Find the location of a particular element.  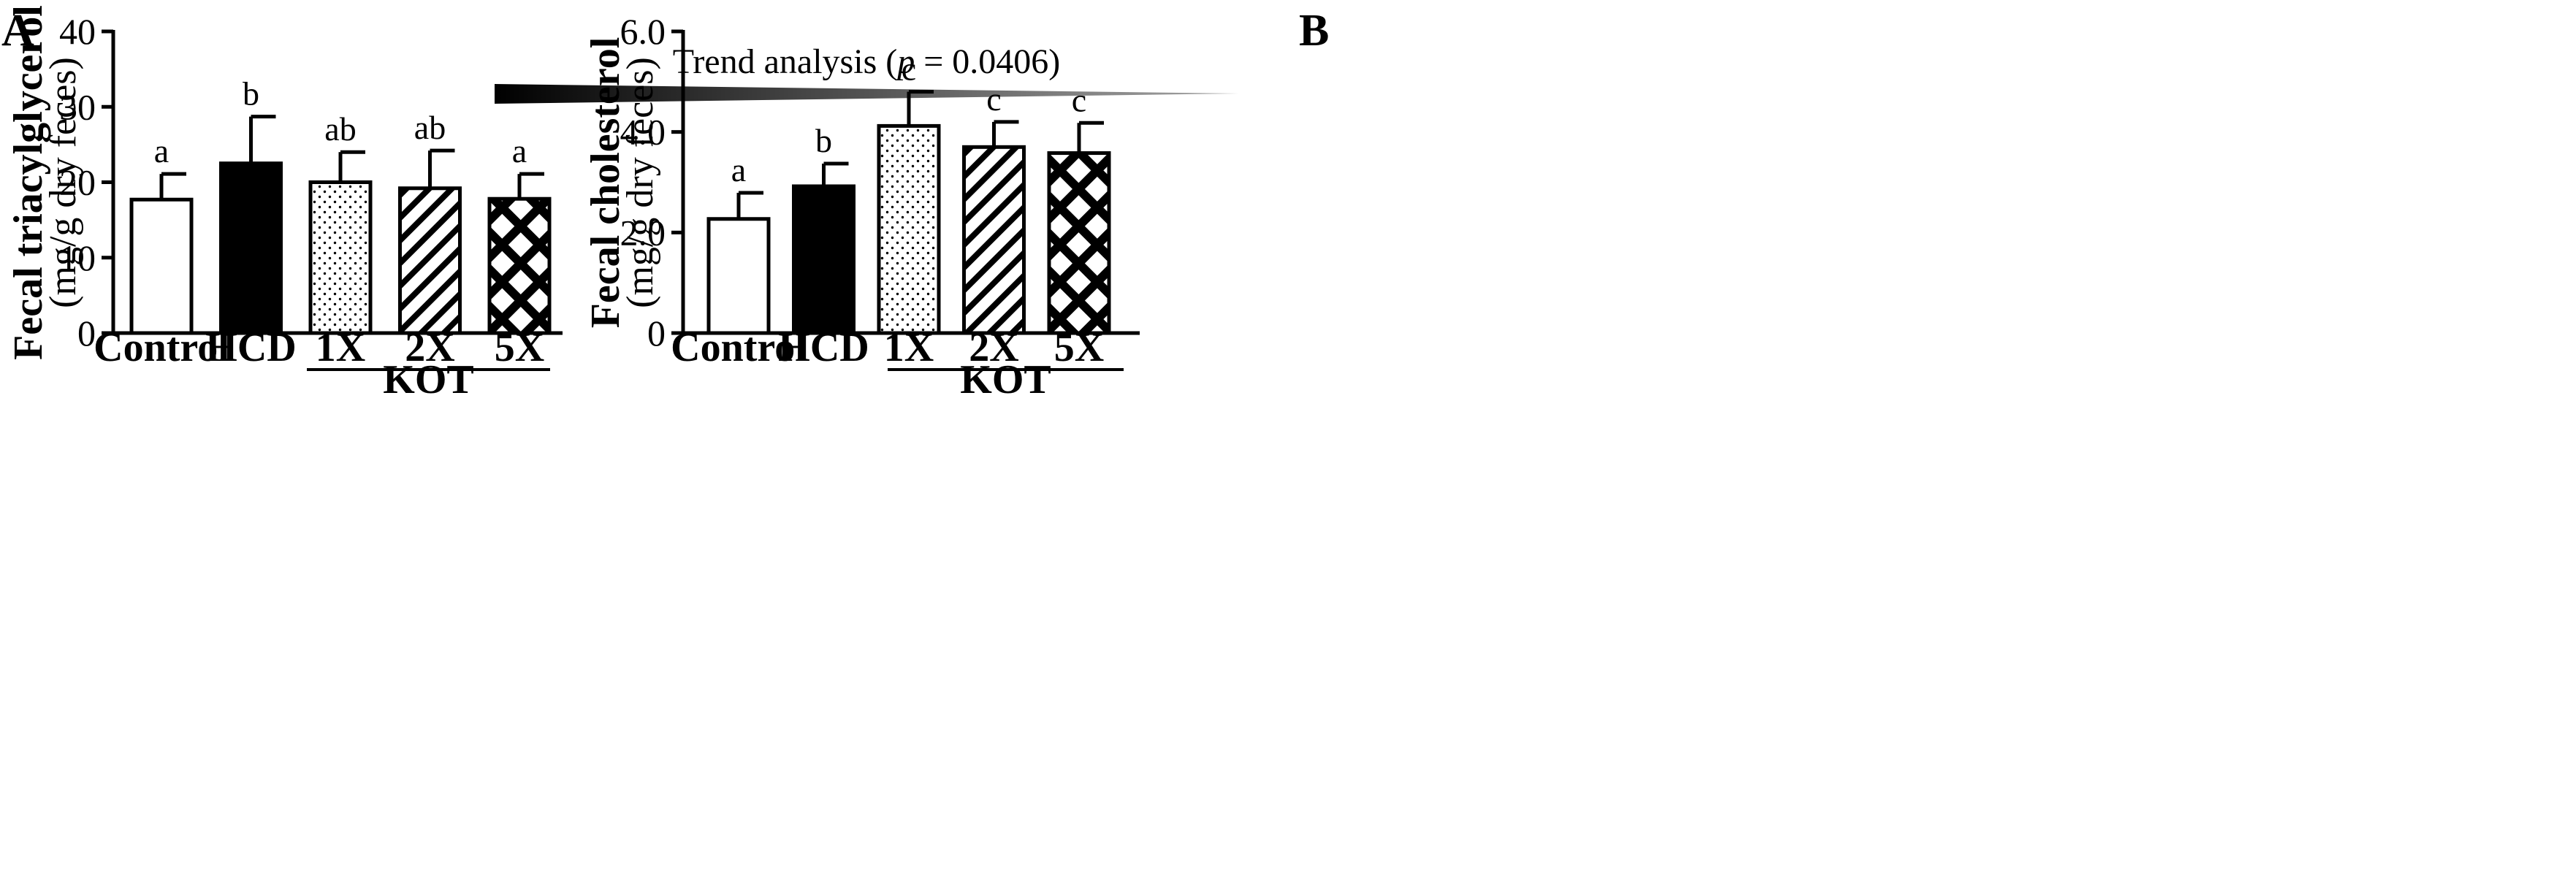

y-tick-label: 2.0 is located at coordinates (643, 232).